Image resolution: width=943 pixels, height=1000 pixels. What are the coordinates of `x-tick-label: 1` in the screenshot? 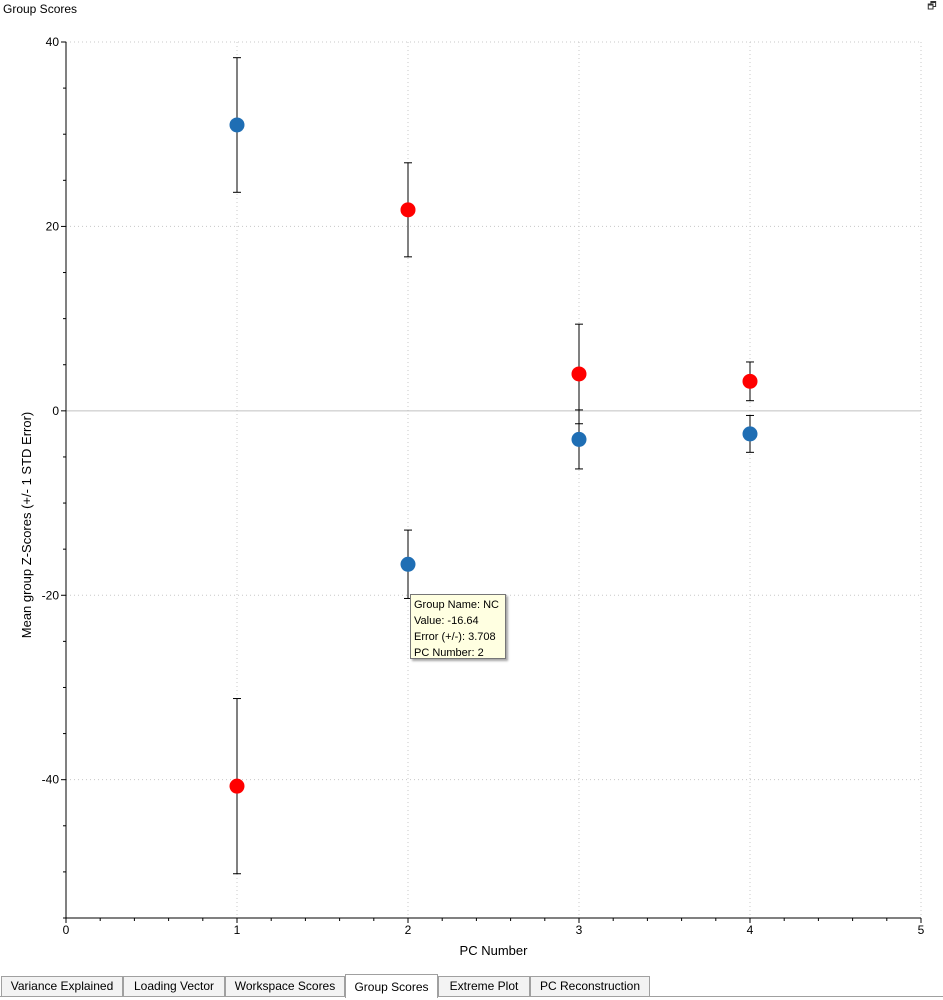 It's located at (237, 930).